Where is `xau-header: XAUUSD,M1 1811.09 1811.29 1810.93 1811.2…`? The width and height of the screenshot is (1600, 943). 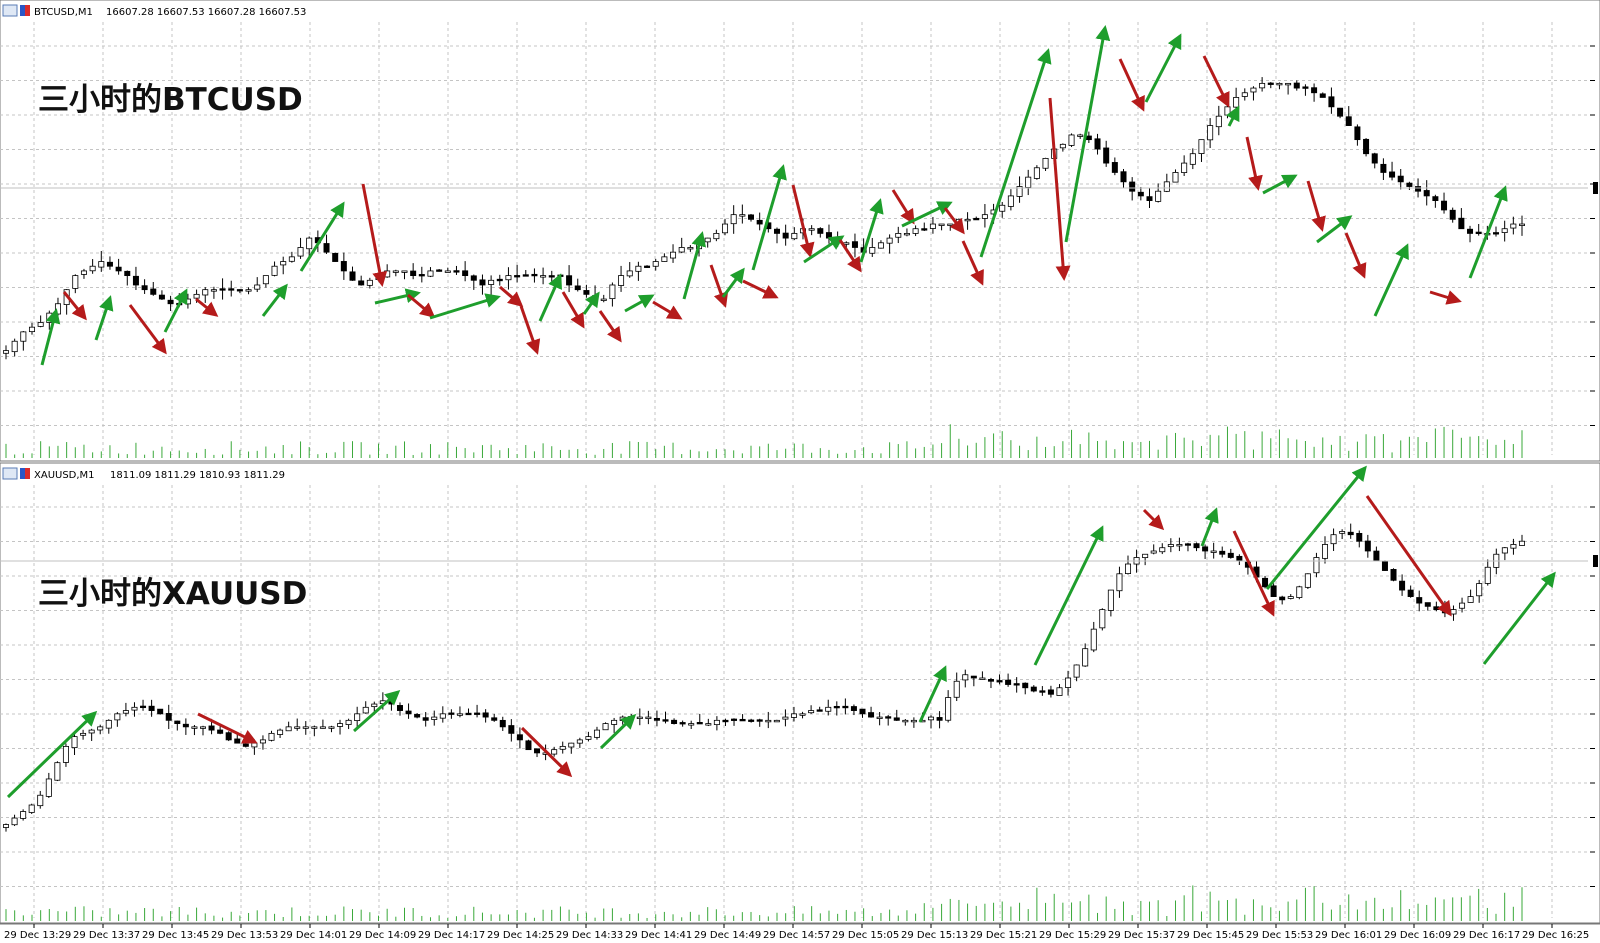 xau-header: XAUUSD,M1 1811.09 1811.29 1810.93 1811.2… is located at coordinates (143, 474).